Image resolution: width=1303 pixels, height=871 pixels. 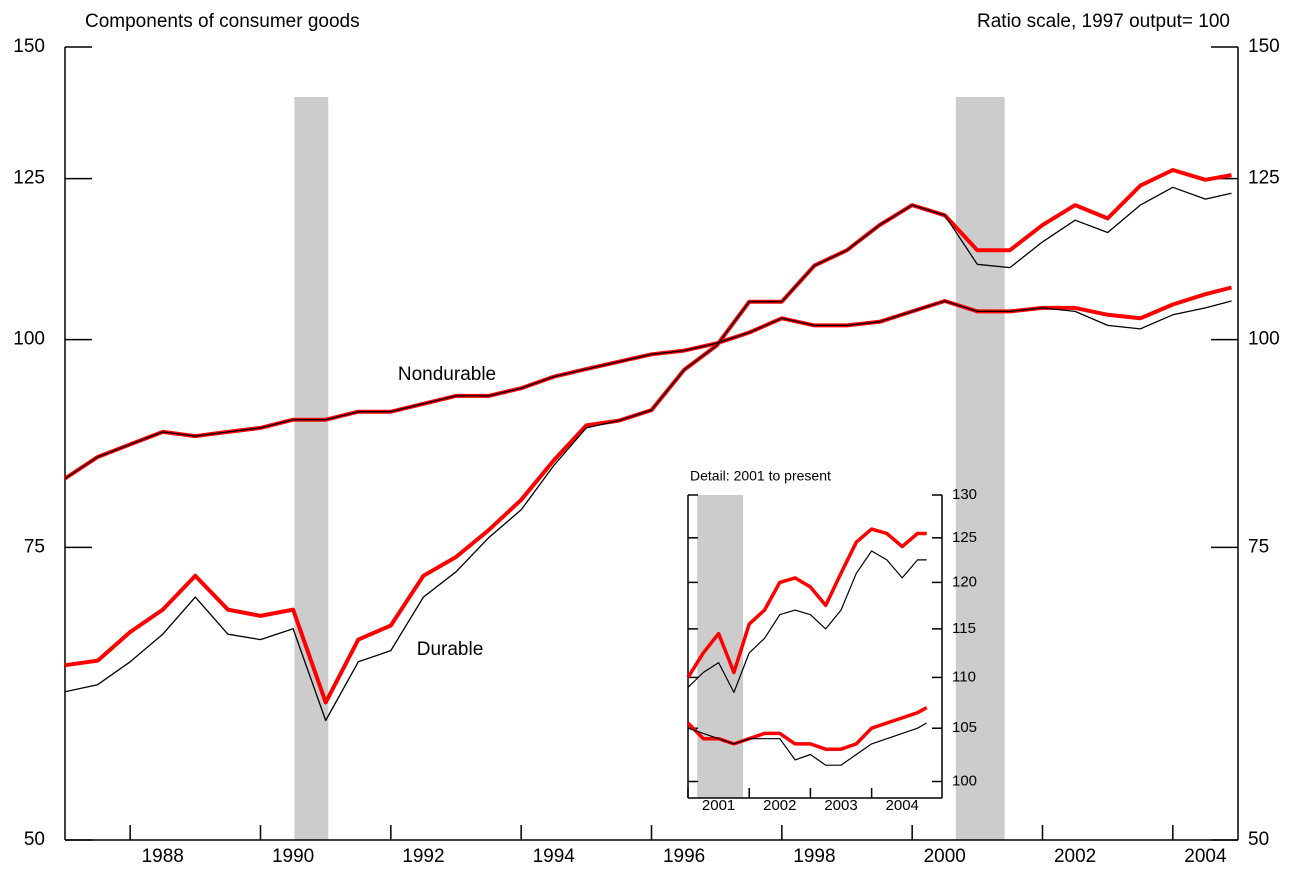 What do you see at coordinates (1103, 21) in the screenshot?
I see `chart-subtitle: Ratio scale, 1997 output= 100` at bounding box center [1103, 21].